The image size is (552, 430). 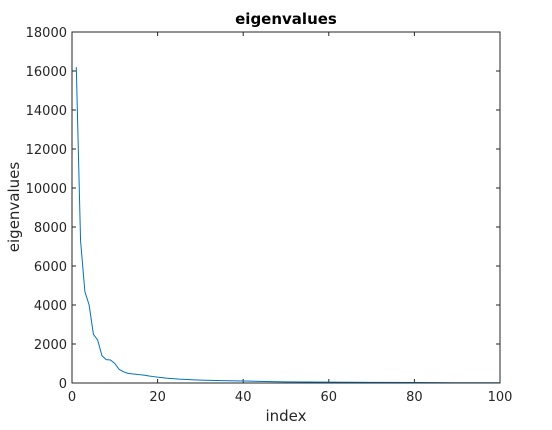 I want to click on y-tick-label: 4000, so click(x=50, y=306).